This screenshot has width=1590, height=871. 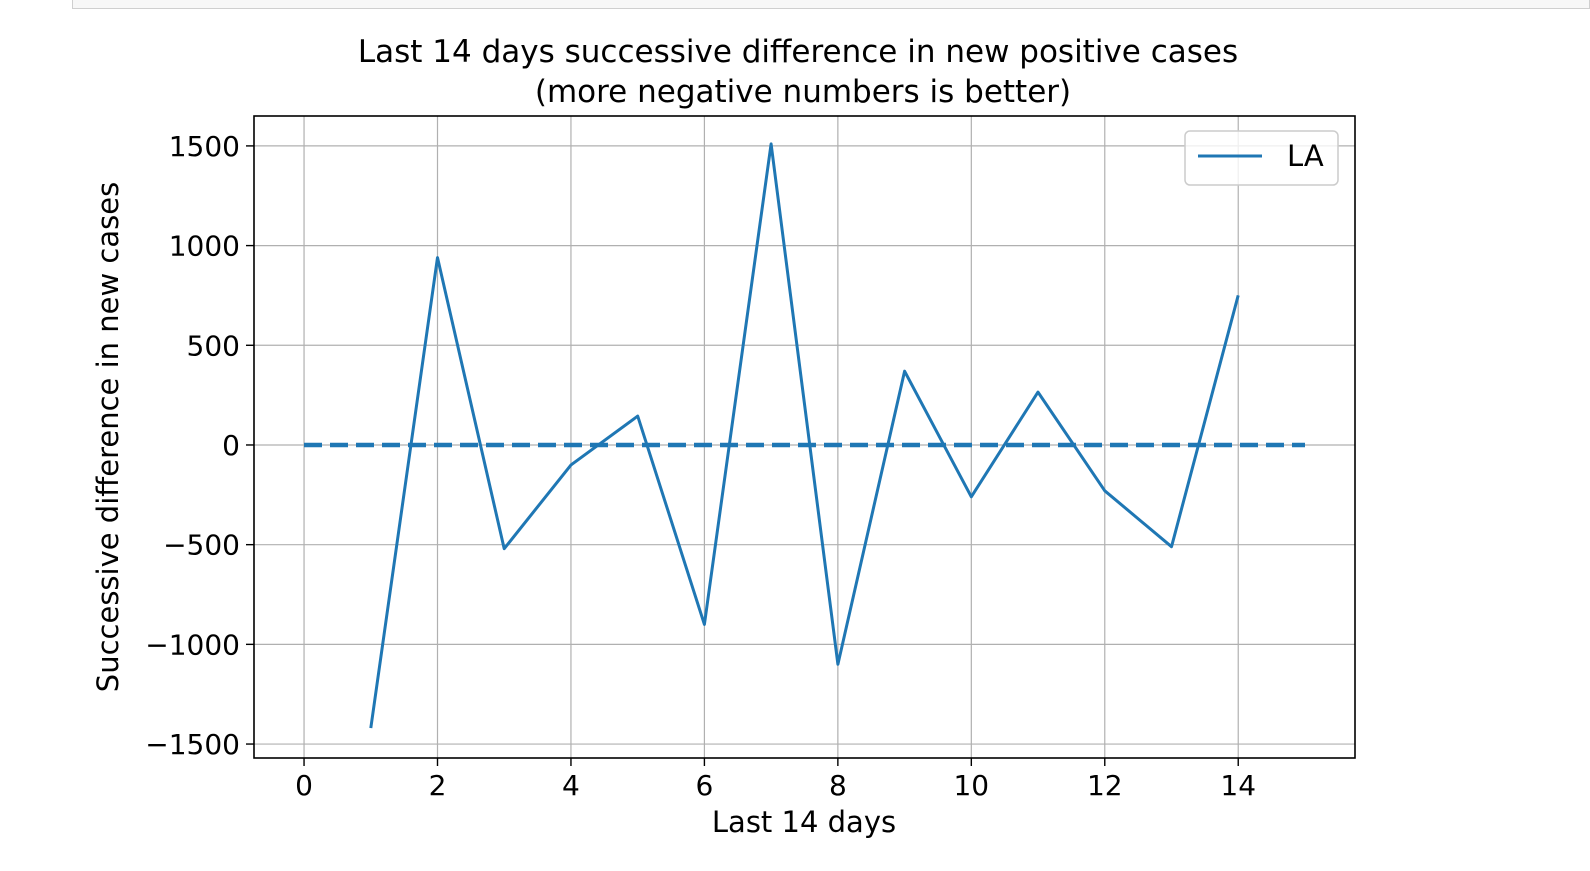 What do you see at coordinates (304, 785) in the screenshot?
I see `x-tick-label: 0` at bounding box center [304, 785].